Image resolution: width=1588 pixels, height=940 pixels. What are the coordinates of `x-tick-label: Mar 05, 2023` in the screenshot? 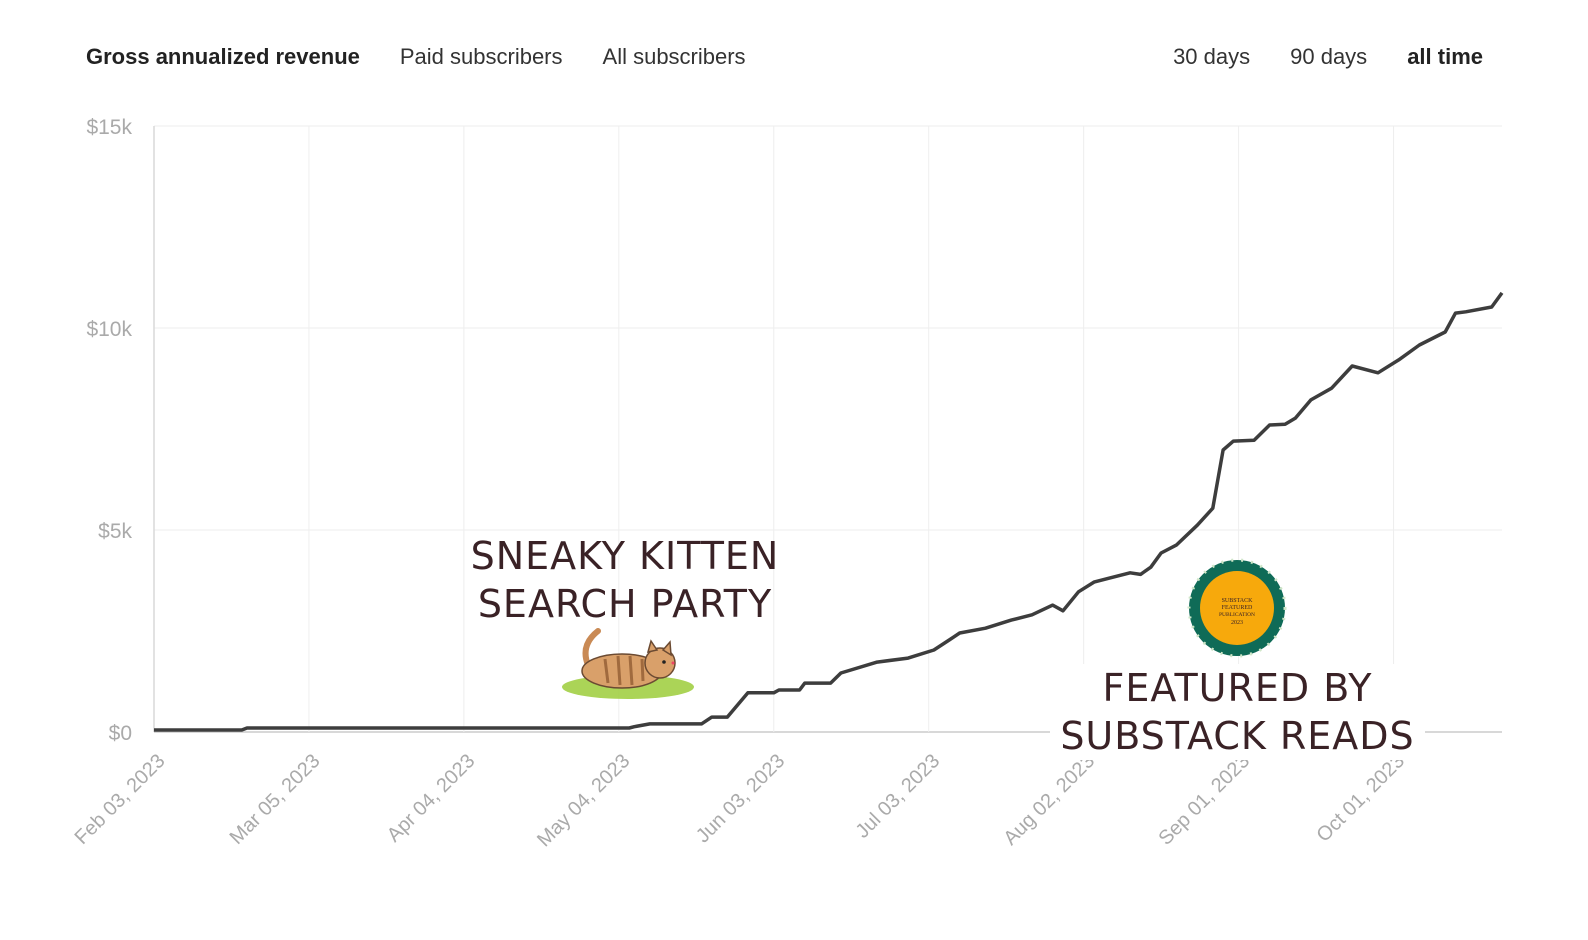 It's located at (275, 799).